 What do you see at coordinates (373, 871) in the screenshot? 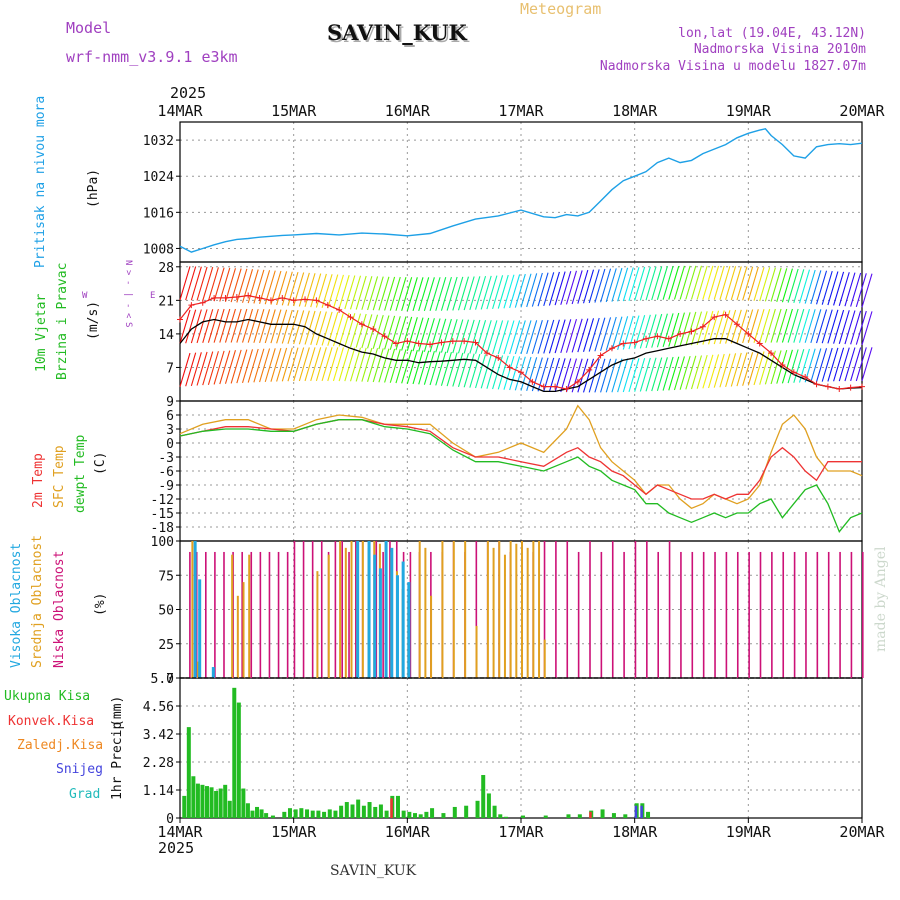
I see `footer-station: SAVIN_KUK` at bounding box center [373, 871].